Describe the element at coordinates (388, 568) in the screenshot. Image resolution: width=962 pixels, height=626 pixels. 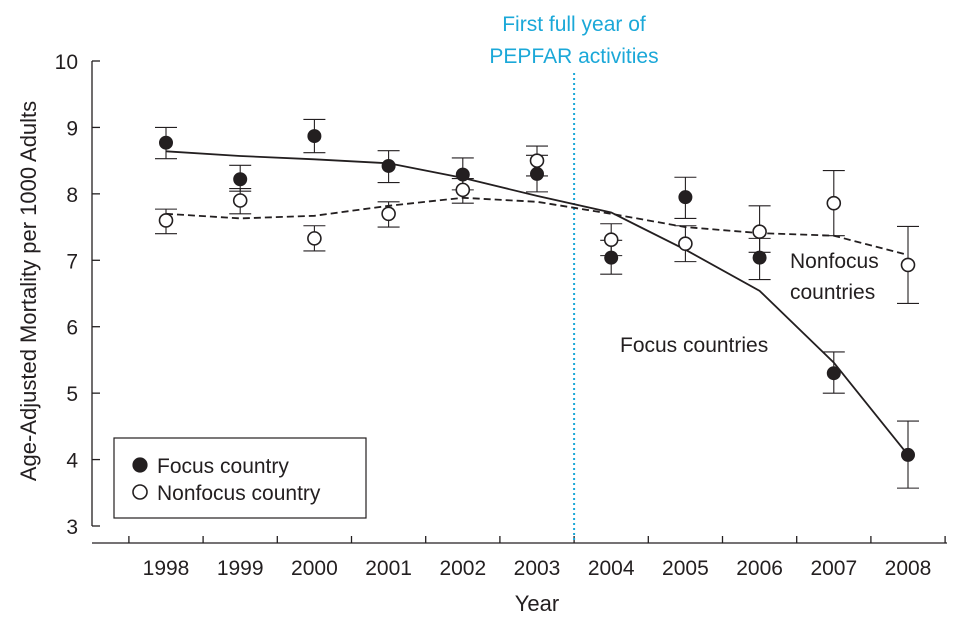
I see `x-tick-label: 2001` at that location.